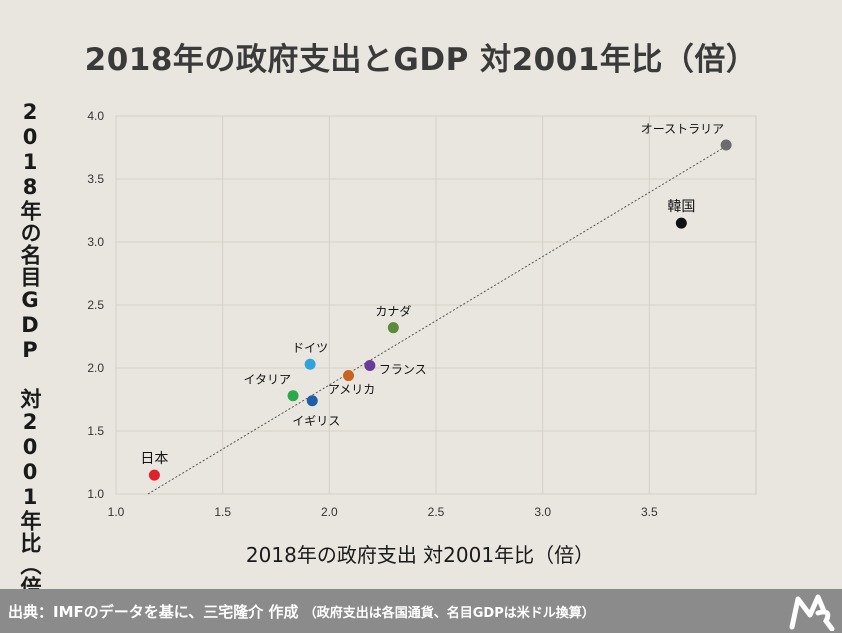 The height and width of the screenshot is (633, 842). Describe the element at coordinates (649, 512) in the screenshot. I see `x-tick-label: 3.5` at that location.